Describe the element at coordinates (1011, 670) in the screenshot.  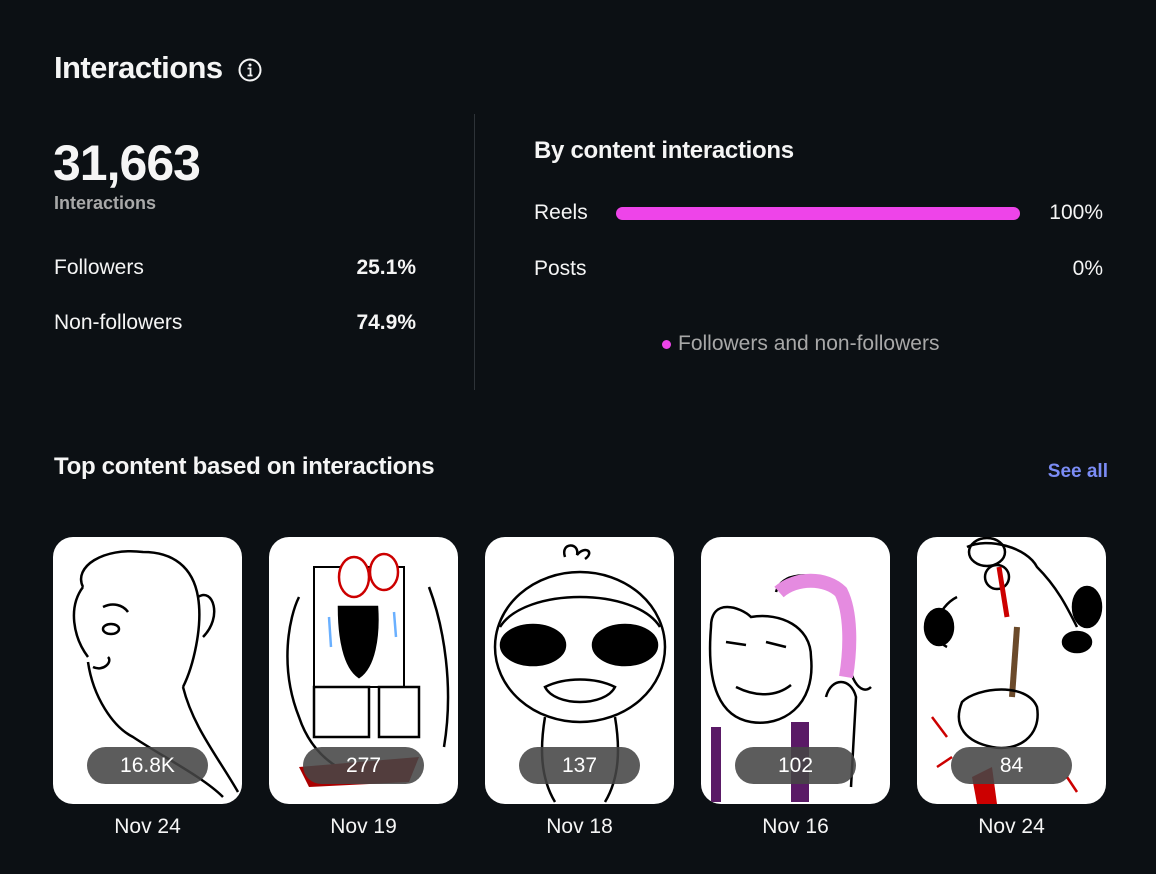
I see `content-thumbnail: 84` at that location.